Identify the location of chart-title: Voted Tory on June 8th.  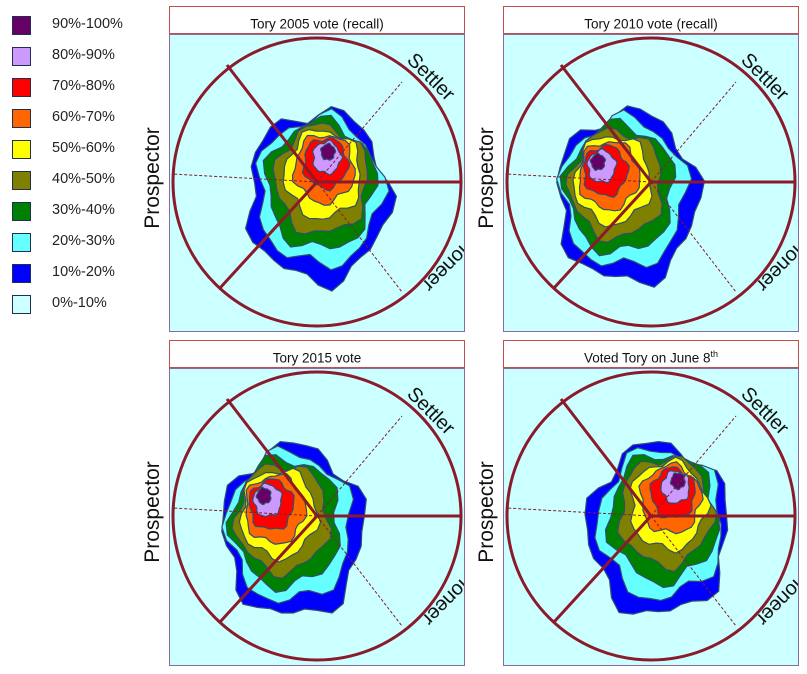
(651, 354).